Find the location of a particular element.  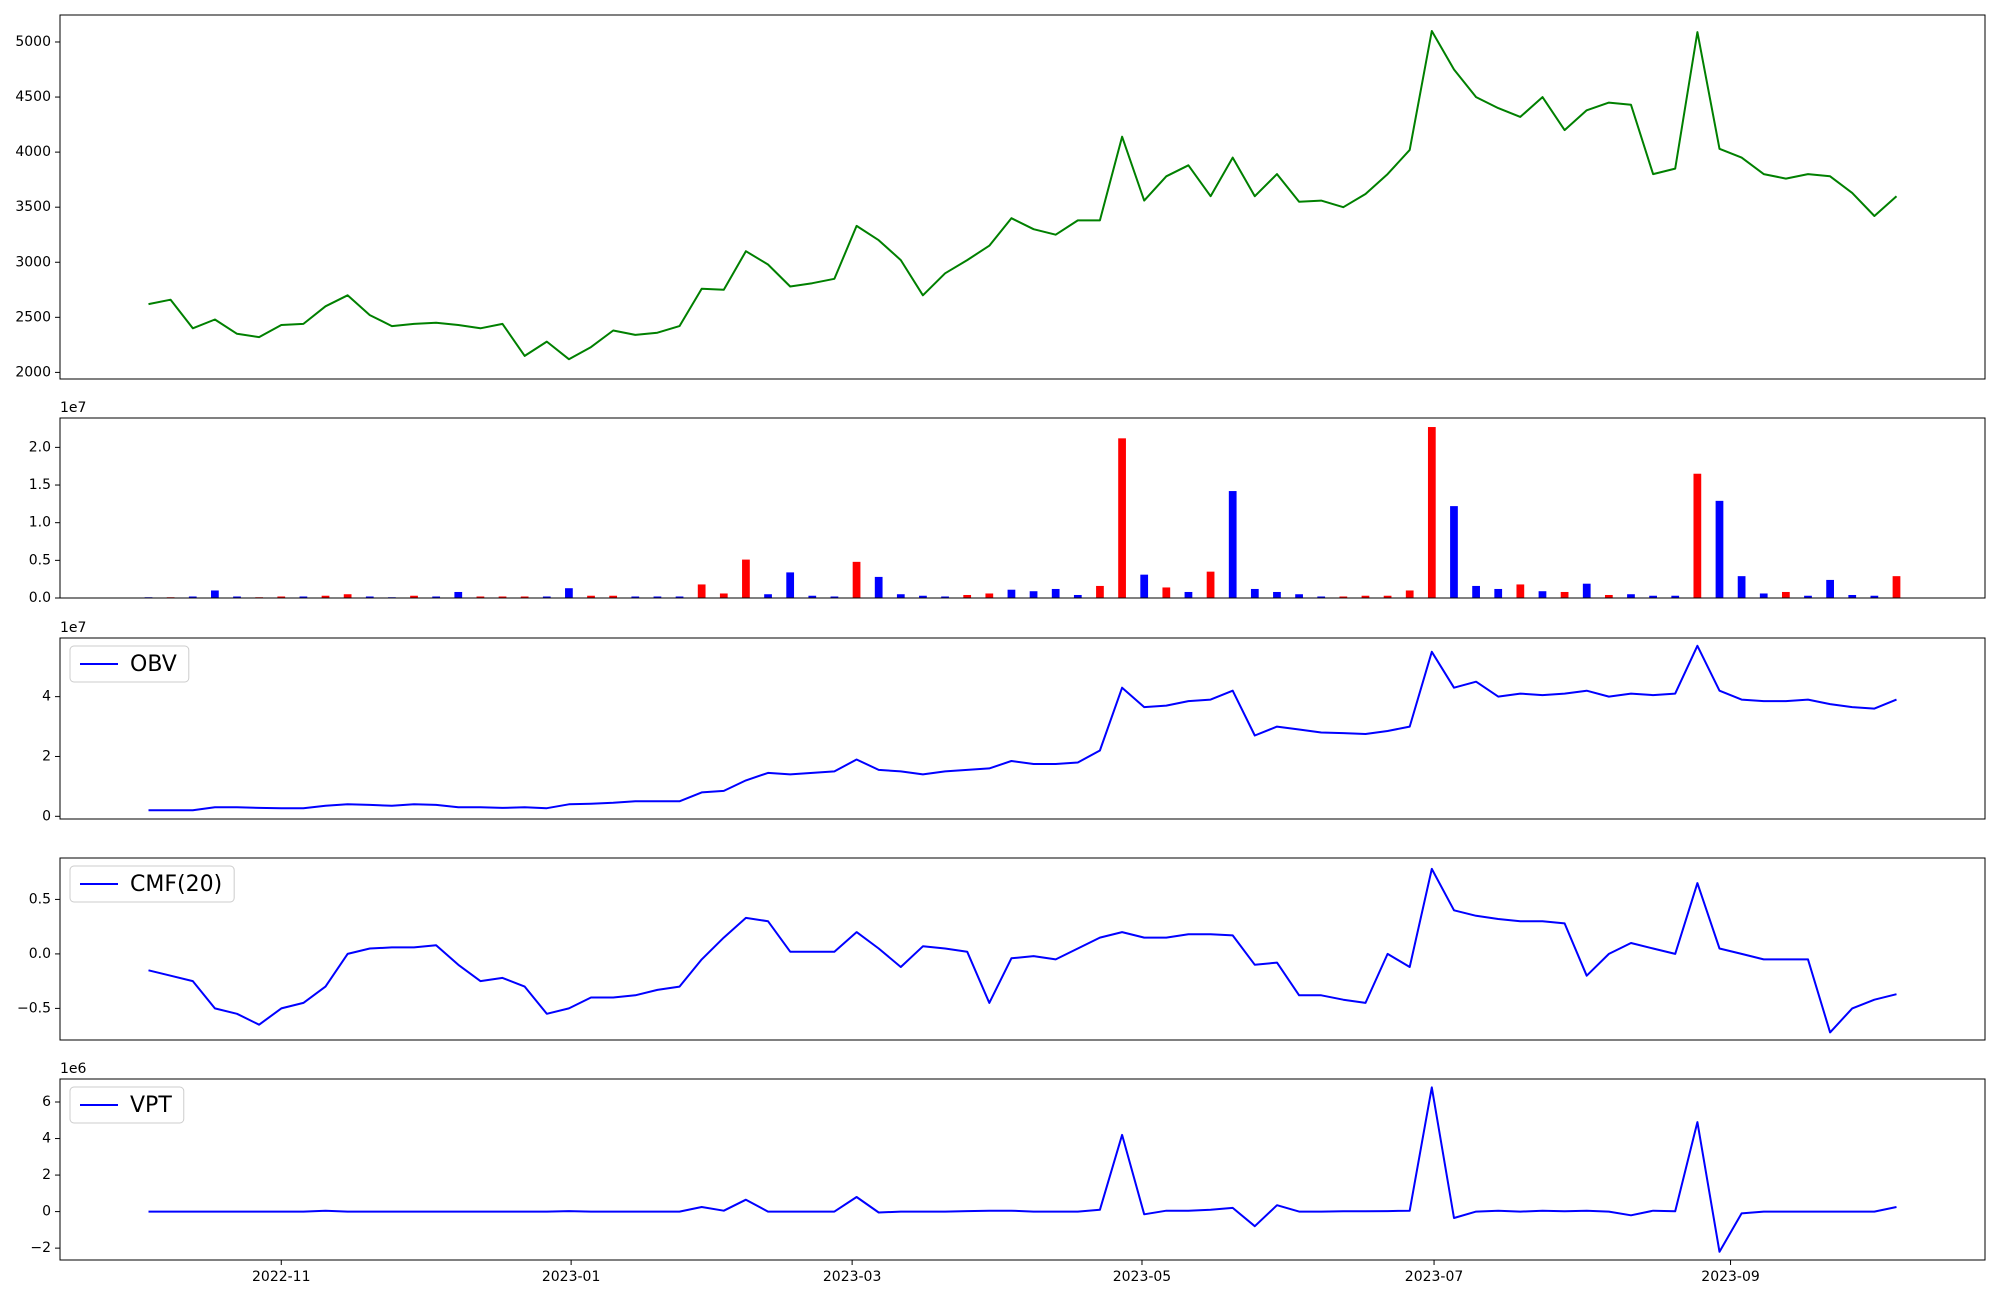

y-tick-label: 3500 is located at coordinates (33, 207).